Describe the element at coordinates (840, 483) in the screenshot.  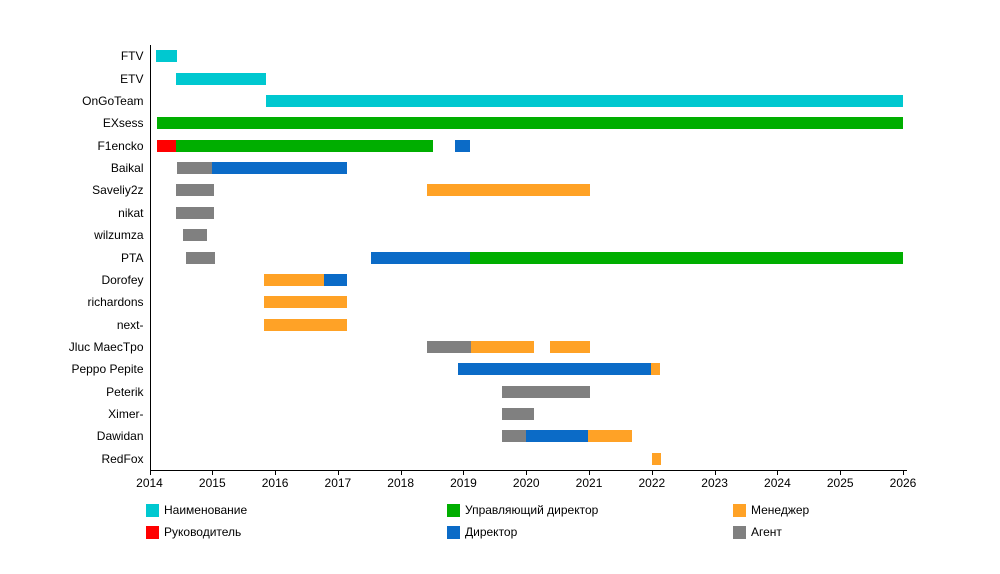
I see `x-axis-tick-label: 2025` at that location.